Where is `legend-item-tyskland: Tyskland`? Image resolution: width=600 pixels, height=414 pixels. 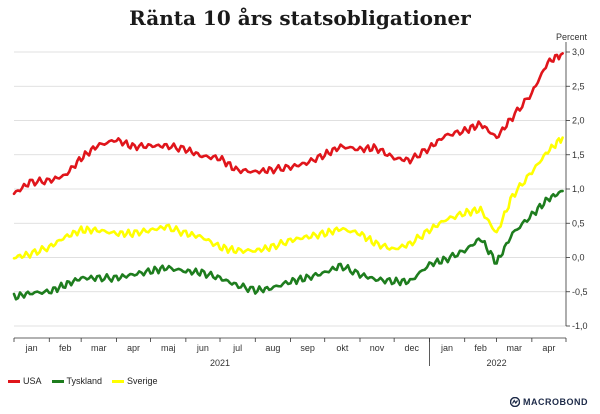
legend-item-tyskland: Tyskland is located at coordinates (77, 381).